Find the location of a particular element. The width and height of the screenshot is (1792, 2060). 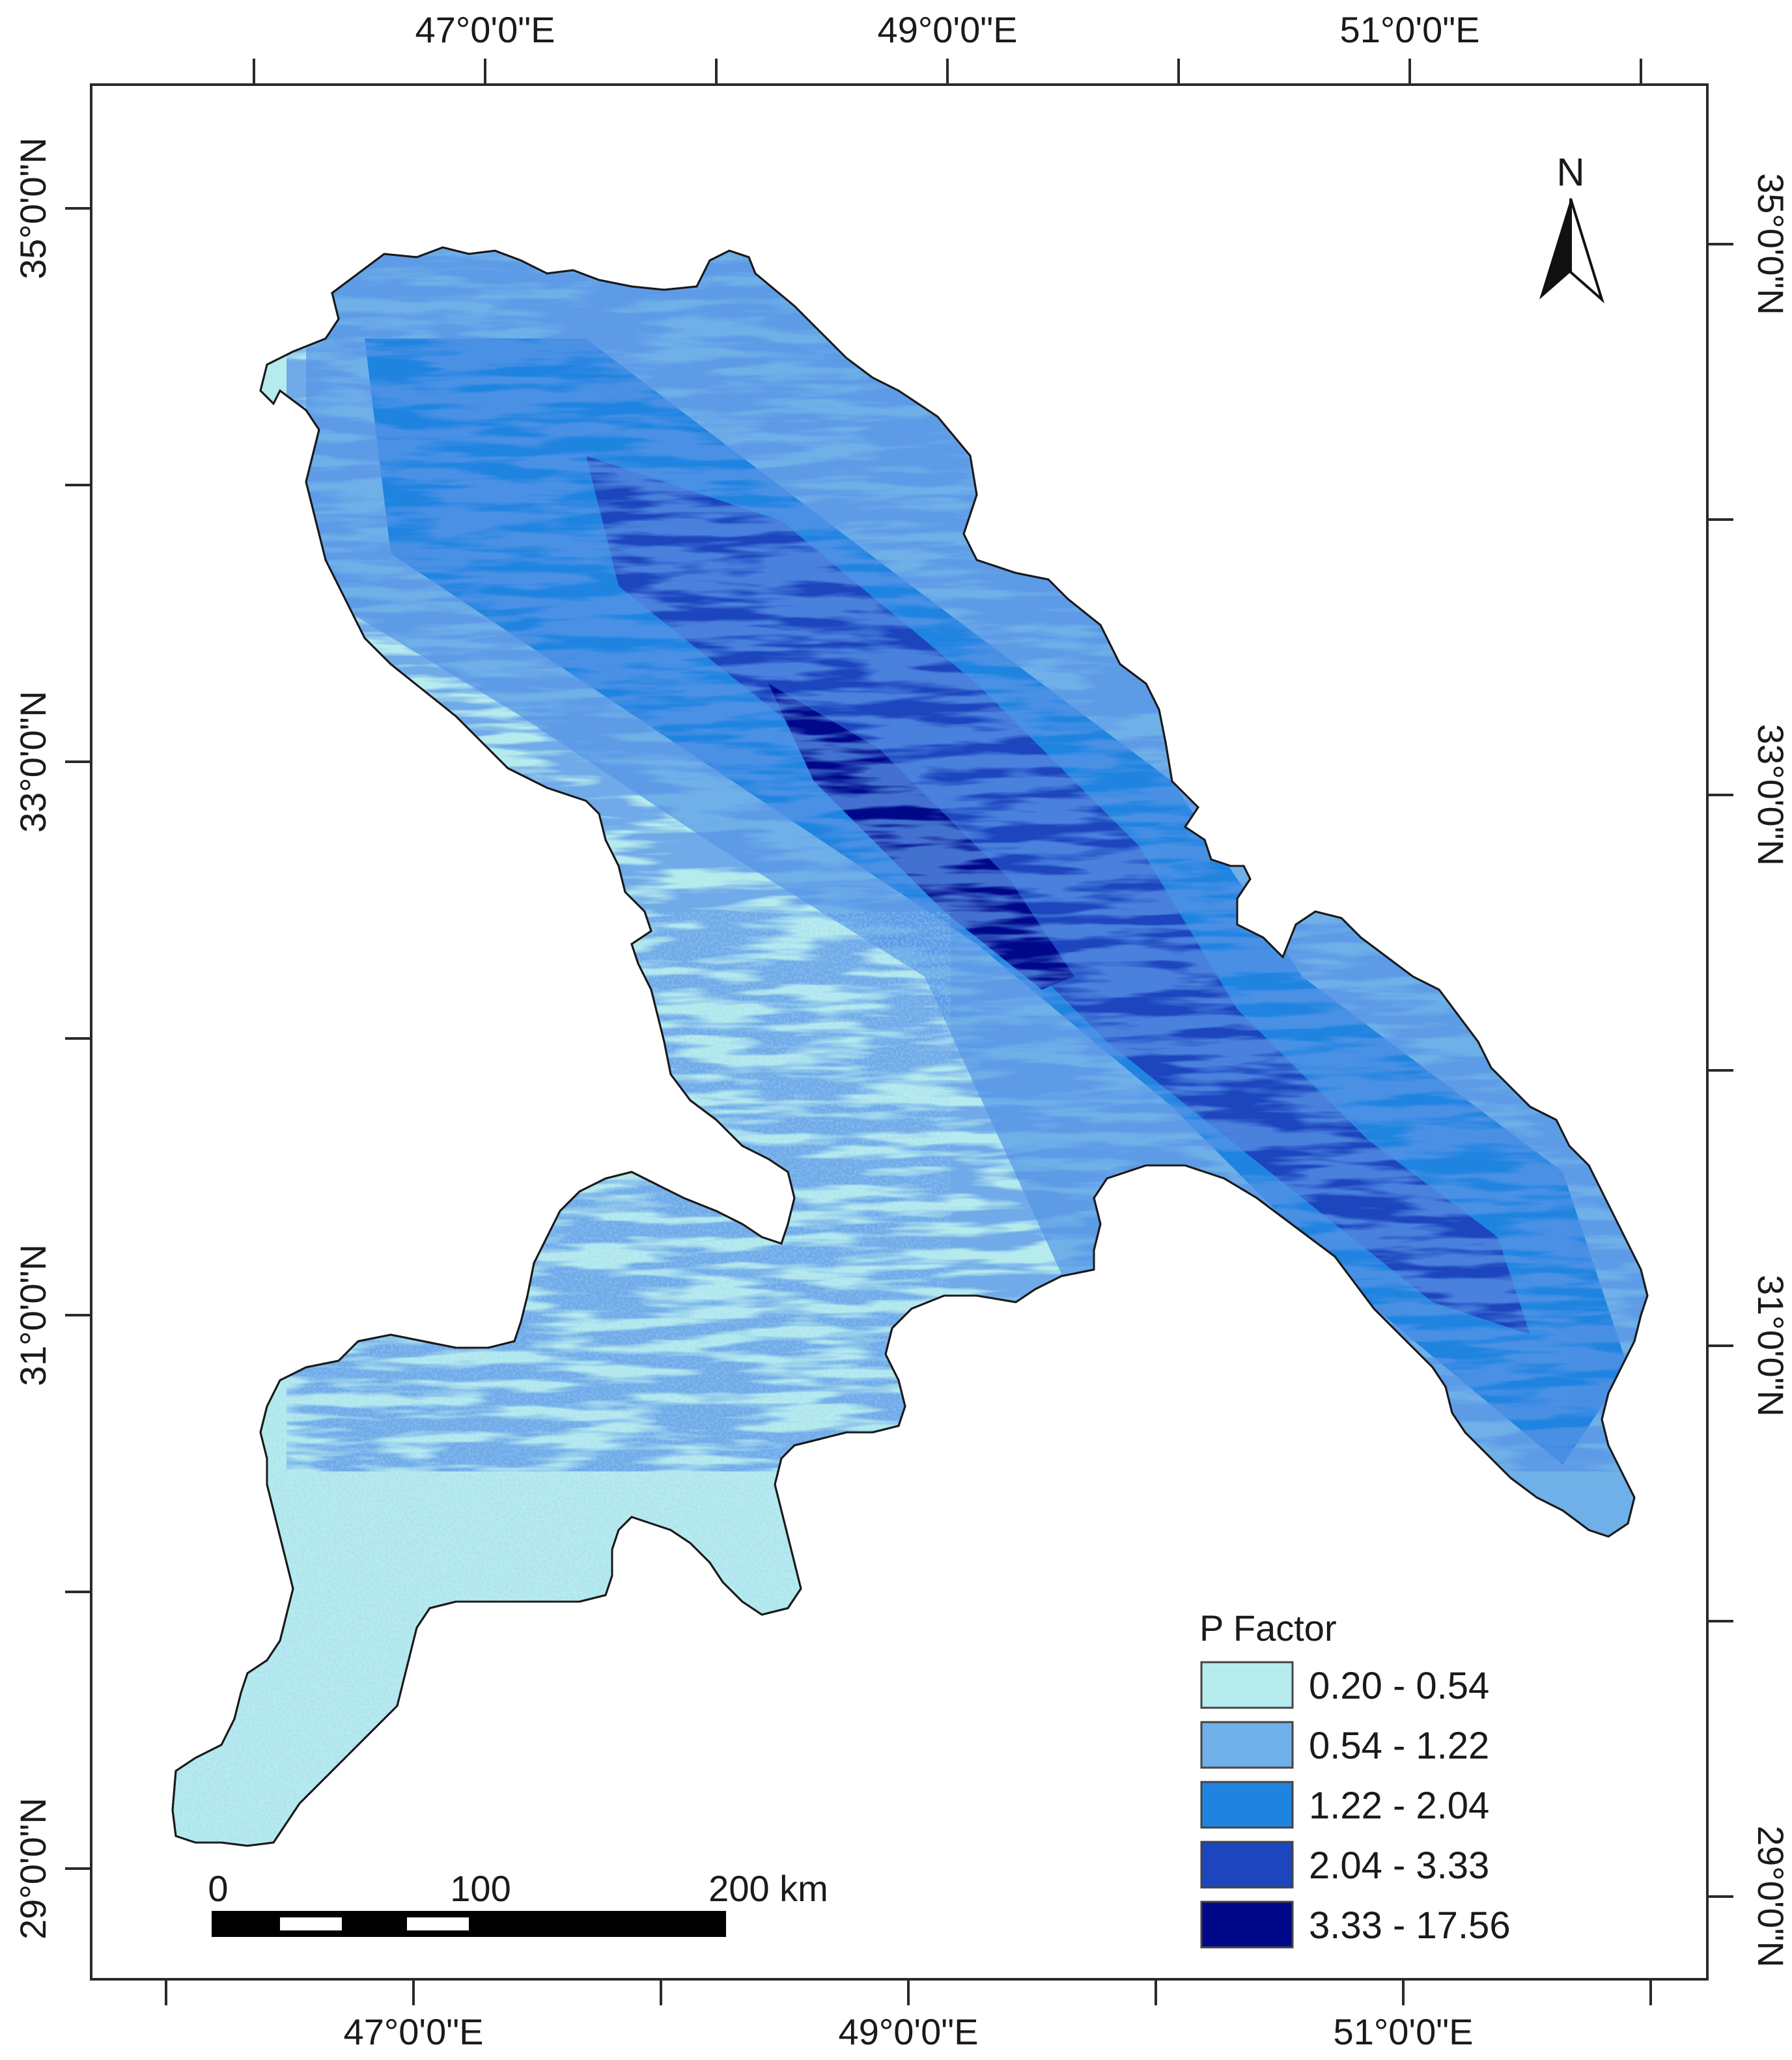

scale-label-100: 100 is located at coordinates (481, 1888).